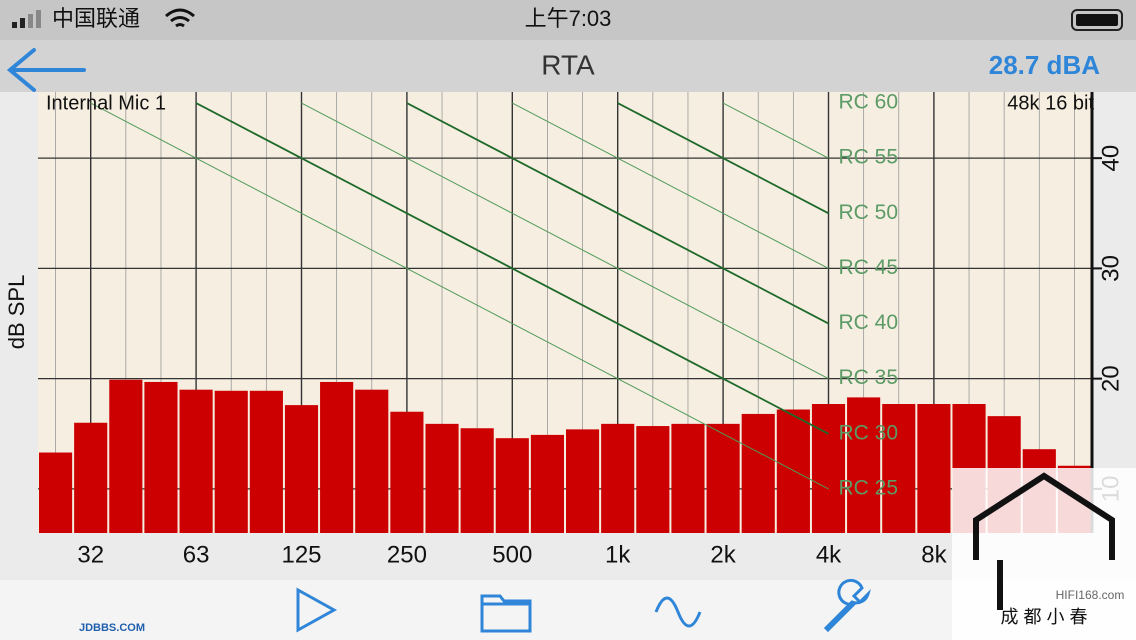 This screenshot has width=1136, height=640. What do you see at coordinates (869, 377) in the screenshot?
I see `rc-label: RC 35` at bounding box center [869, 377].